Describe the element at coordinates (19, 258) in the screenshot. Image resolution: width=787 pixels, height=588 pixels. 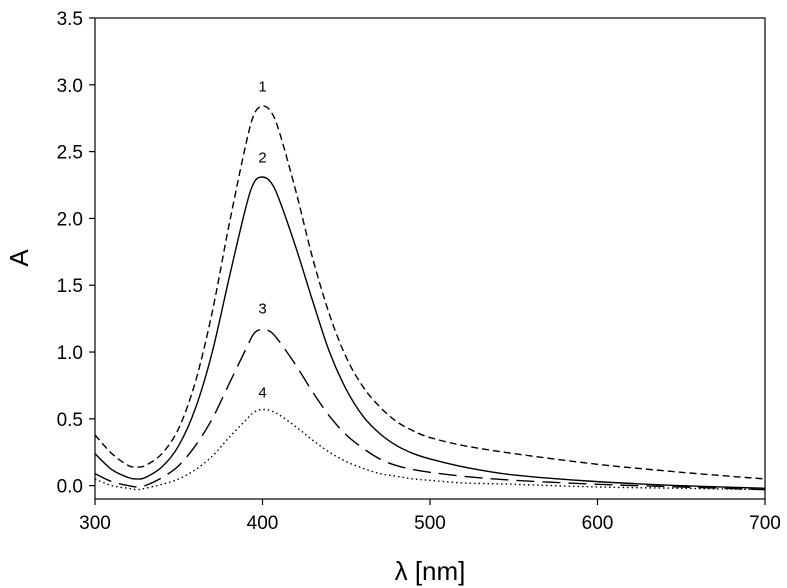
I see `y-axis-title: A` at that location.